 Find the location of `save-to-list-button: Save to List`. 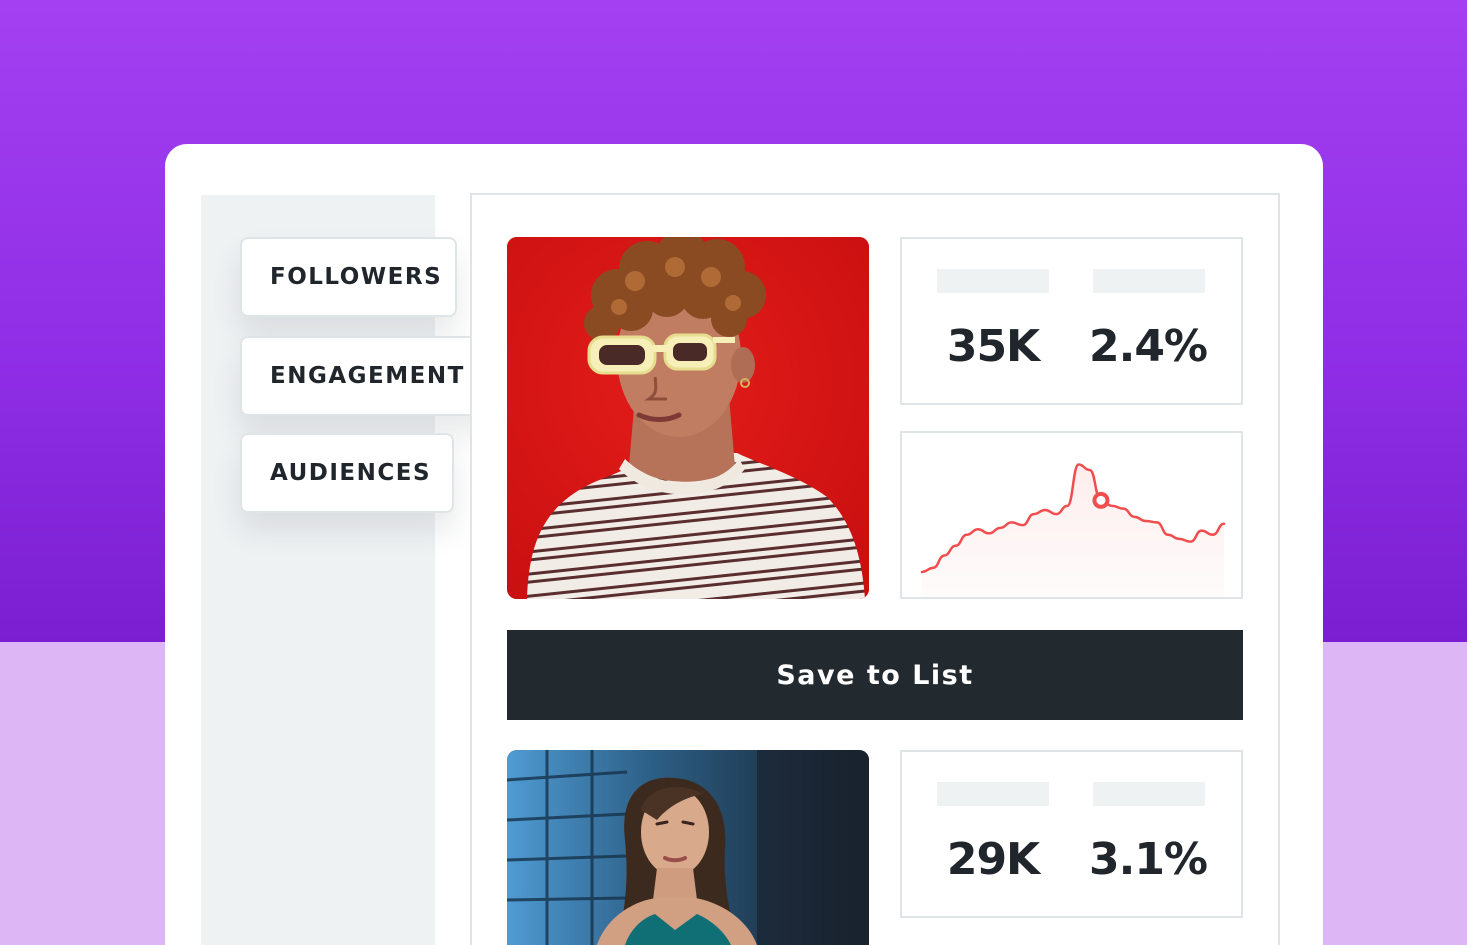

save-to-list-button: Save to List is located at coordinates (875, 675).